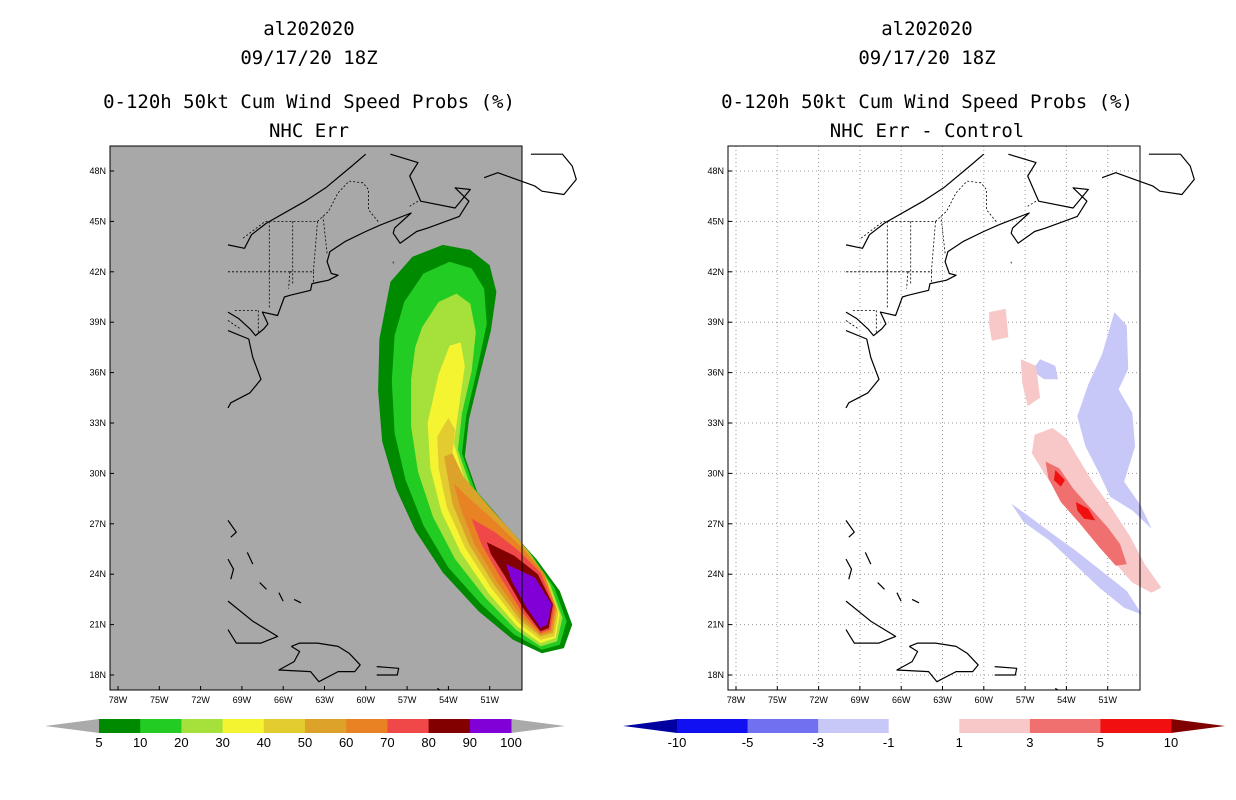  Describe the element at coordinates (387, 742) in the screenshot. I see `colorbar-label: 70` at that location.